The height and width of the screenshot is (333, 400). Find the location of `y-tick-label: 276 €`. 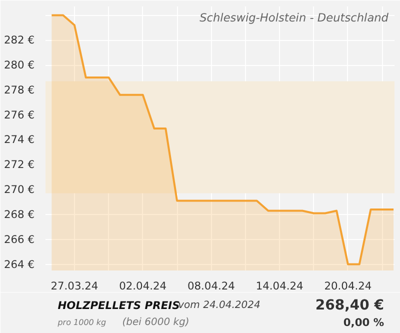

y-tick-label: 276 € is located at coordinates (19, 115).